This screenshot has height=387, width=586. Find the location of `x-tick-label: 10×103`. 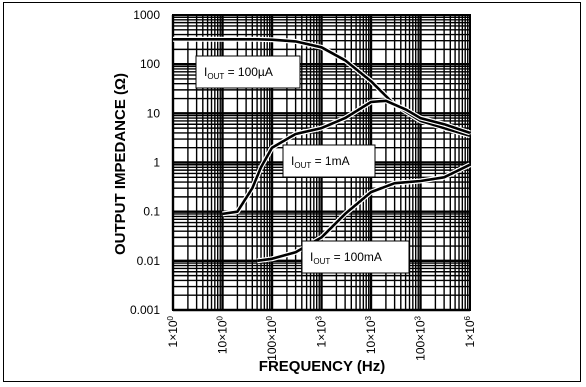

x-tick-label: 10×103 is located at coordinates (371, 334).